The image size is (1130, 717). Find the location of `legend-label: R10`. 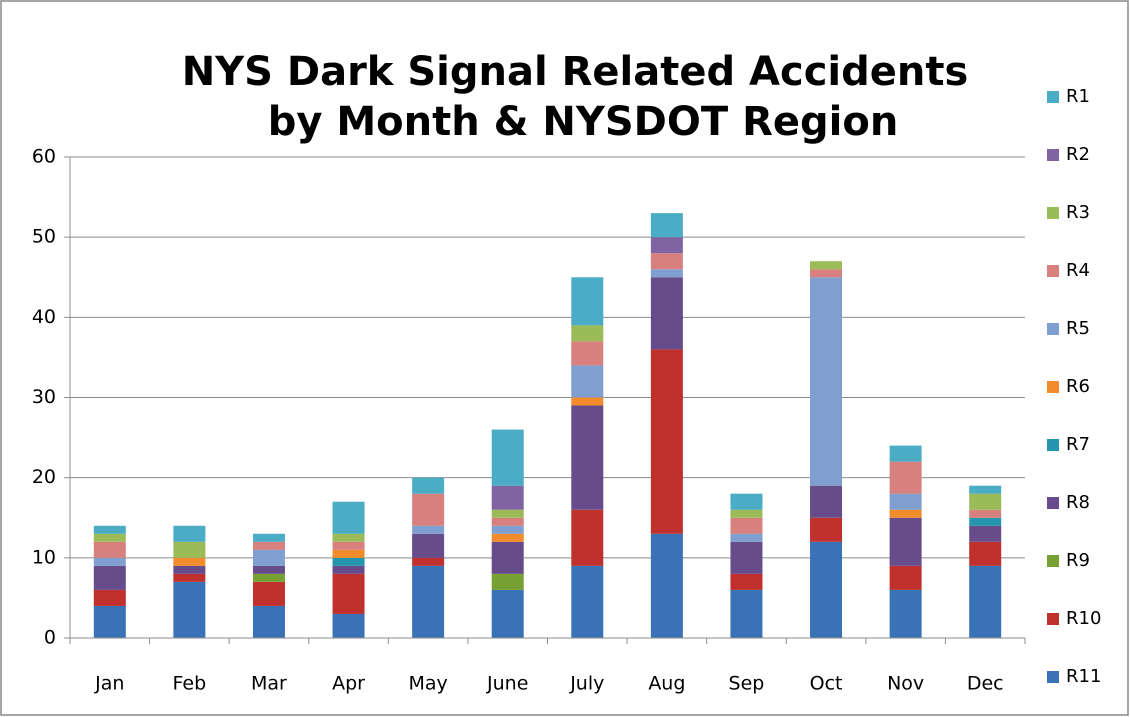

legend-label: R10 is located at coordinates (1083, 618).